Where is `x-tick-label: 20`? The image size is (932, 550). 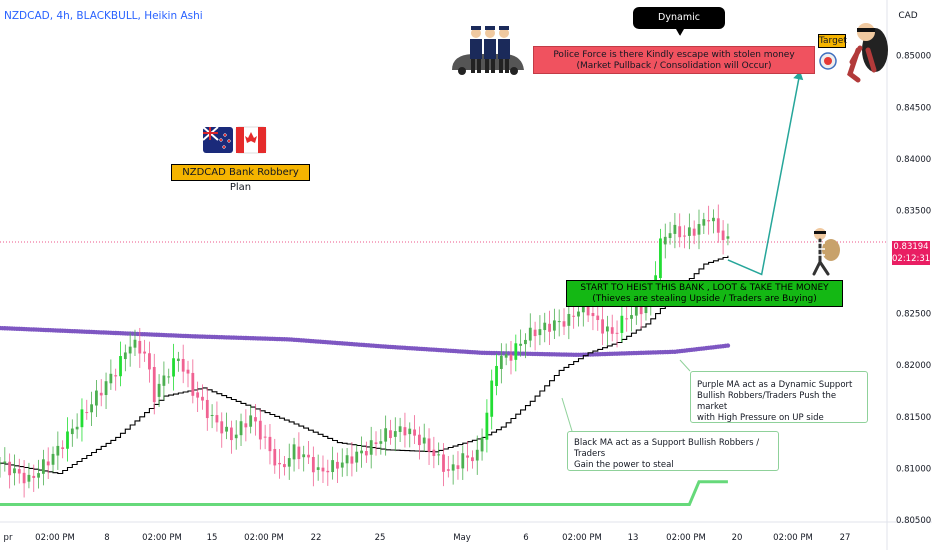 x-tick-label: 20 is located at coordinates (737, 538).